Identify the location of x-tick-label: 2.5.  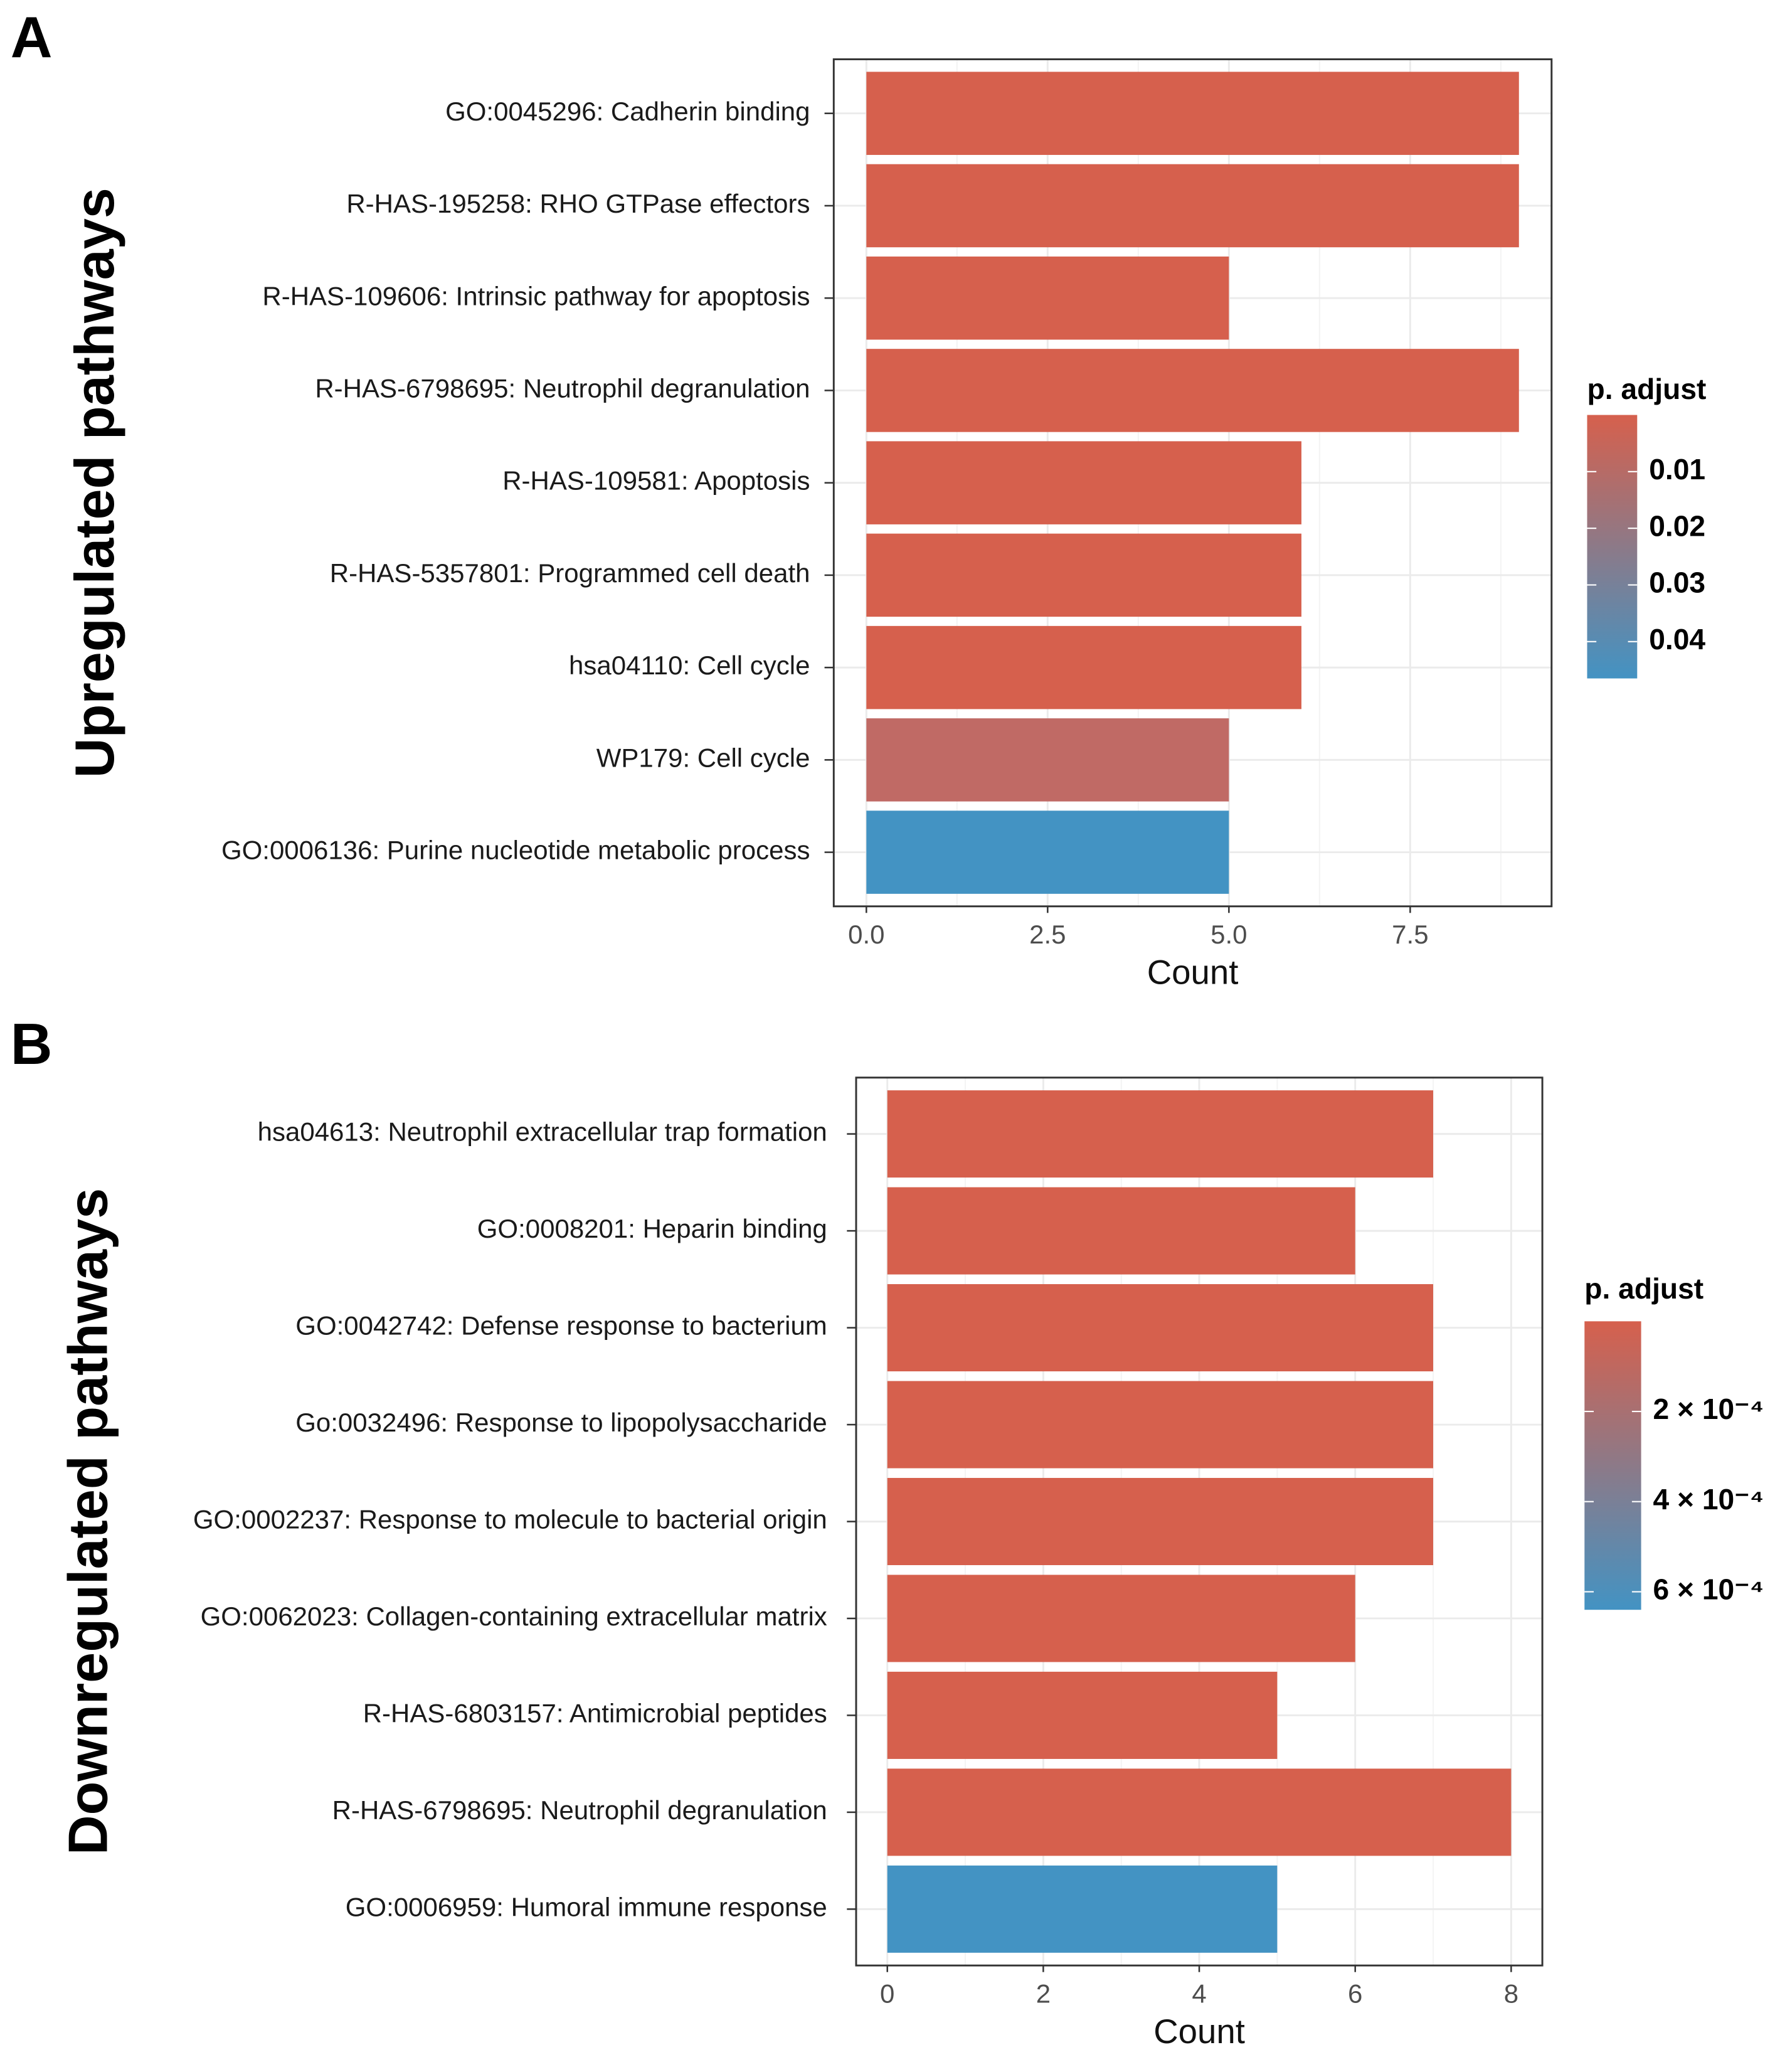
(1047, 934).